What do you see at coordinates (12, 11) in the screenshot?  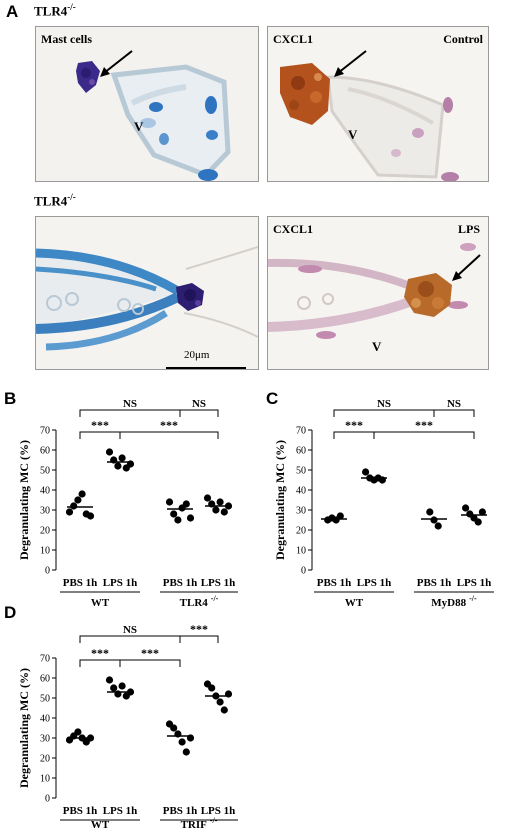 I see `panel-letter-a: A` at bounding box center [12, 11].